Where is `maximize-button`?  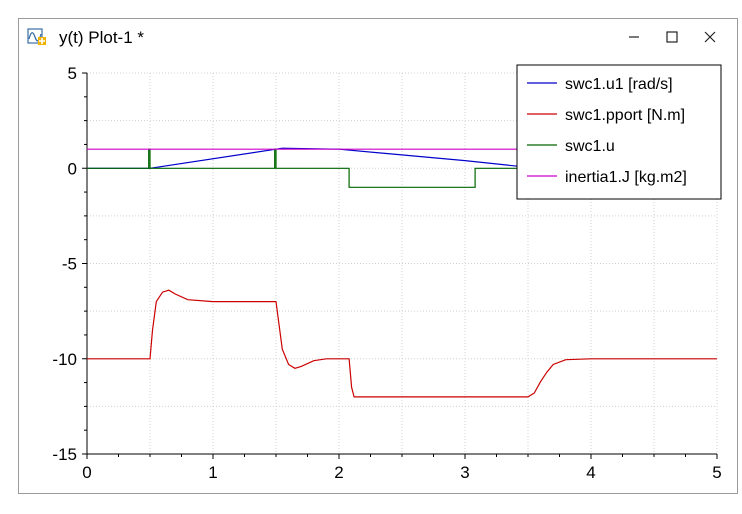 maximize-button is located at coordinates (672, 37).